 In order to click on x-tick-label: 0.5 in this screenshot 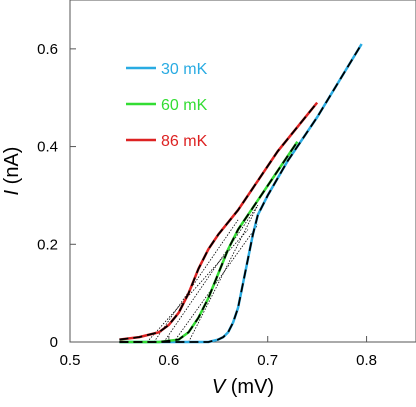, I will do `click(70, 360)`.